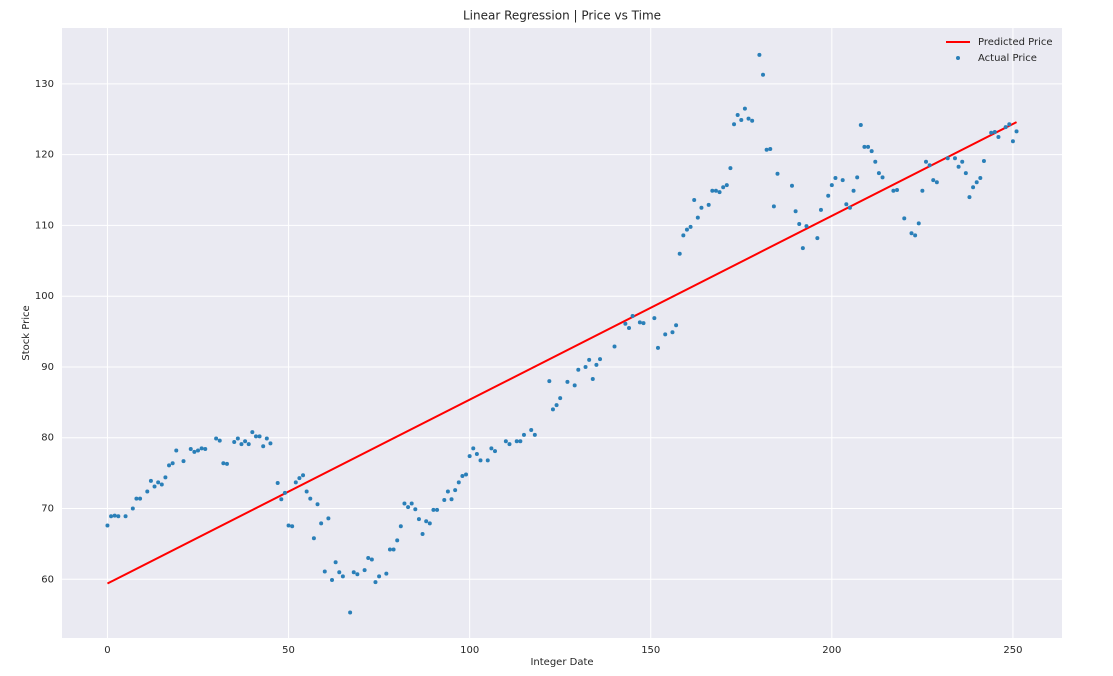 The image size is (1113, 676). What do you see at coordinates (47, 579) in the screenshot?
I see `y-tick-label: 60` at bounding box center [47, 579].